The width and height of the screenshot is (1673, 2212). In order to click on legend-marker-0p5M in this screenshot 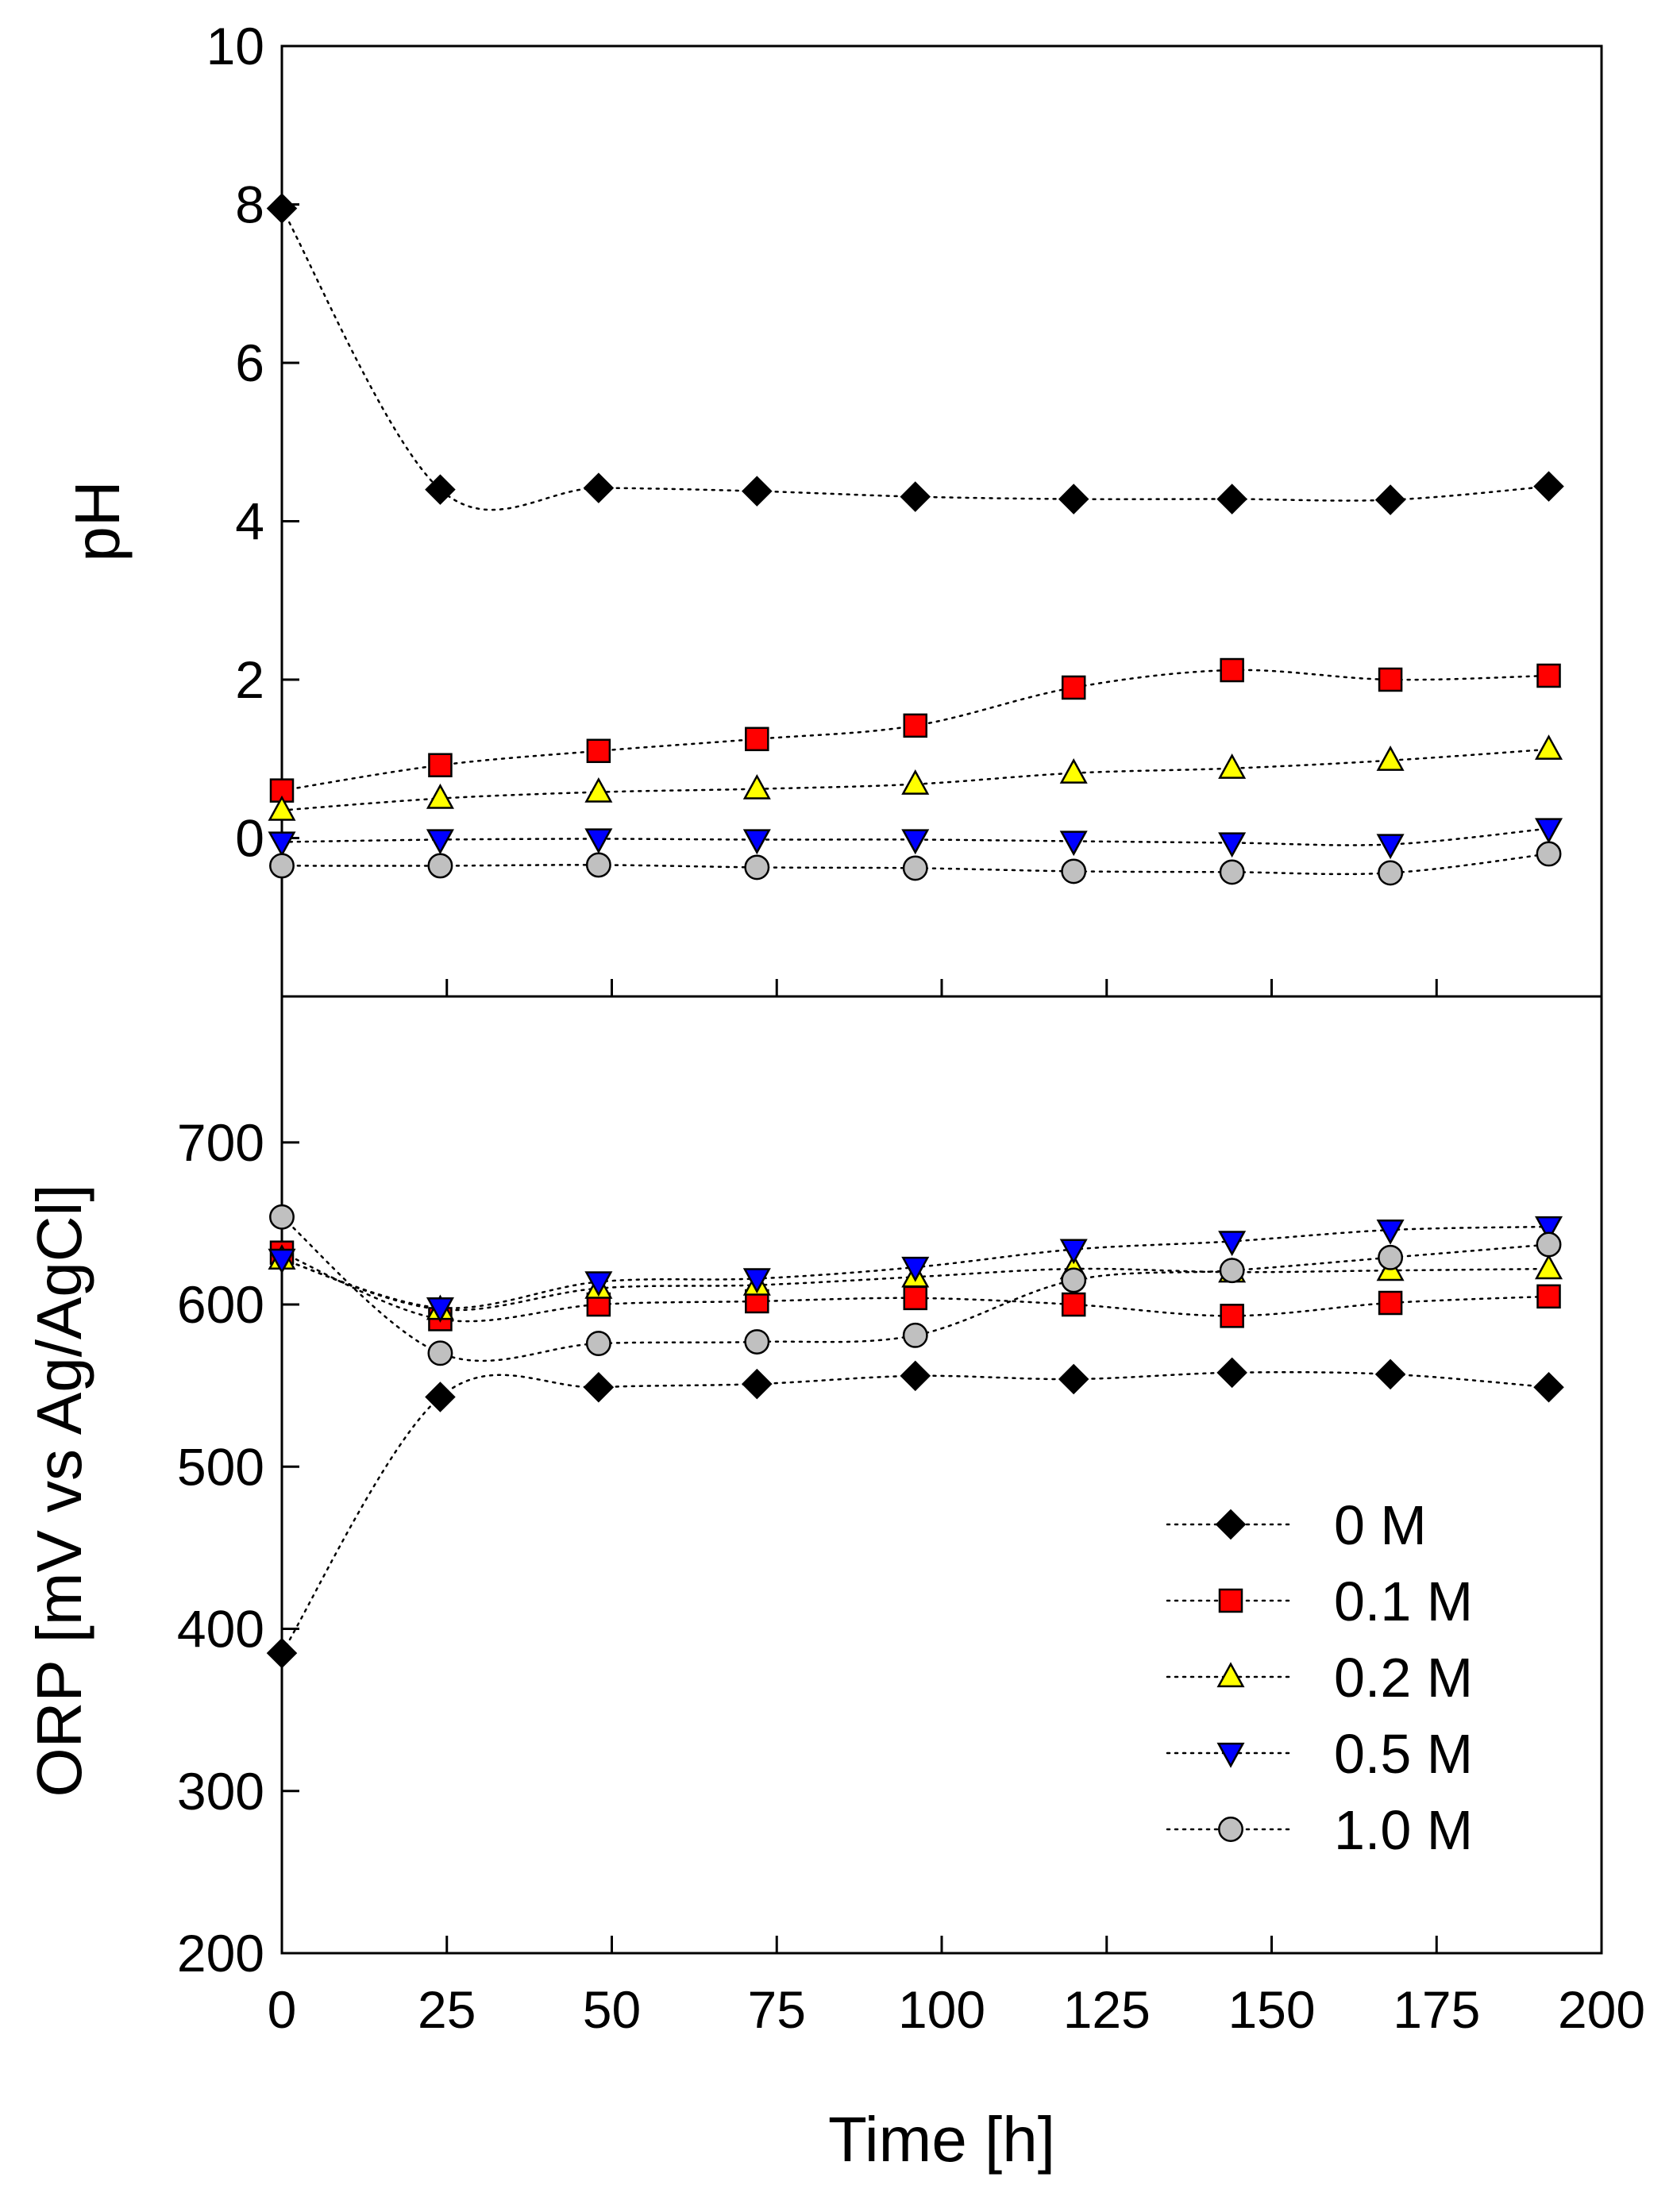, I will do `click(1230, 1755)`.